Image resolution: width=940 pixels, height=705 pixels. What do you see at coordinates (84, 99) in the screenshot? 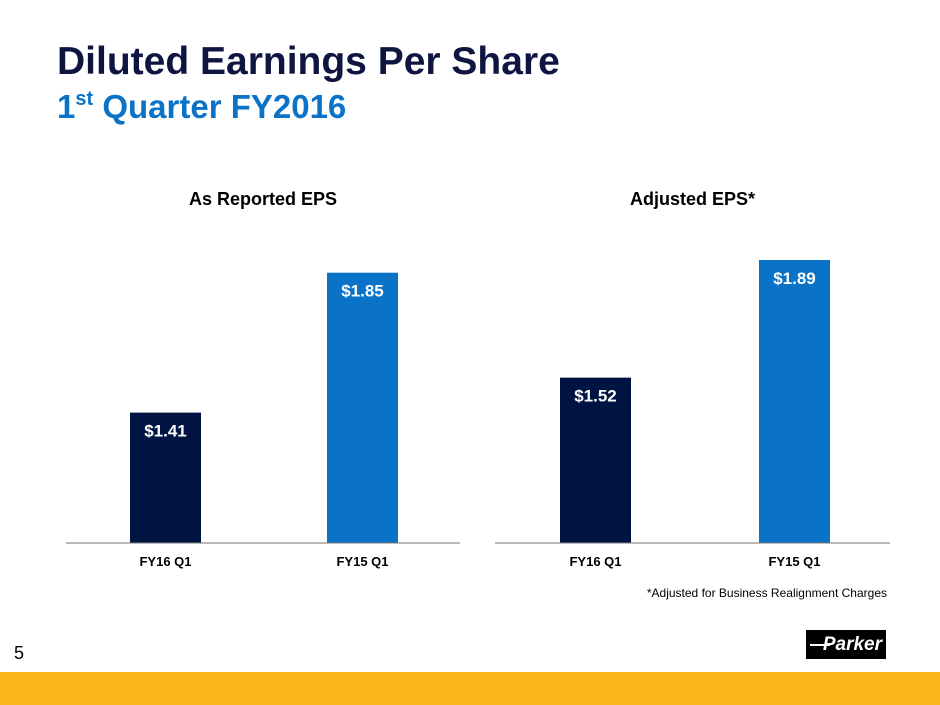
I see `subtitle-sup: st` at bounding box center [84, 99].